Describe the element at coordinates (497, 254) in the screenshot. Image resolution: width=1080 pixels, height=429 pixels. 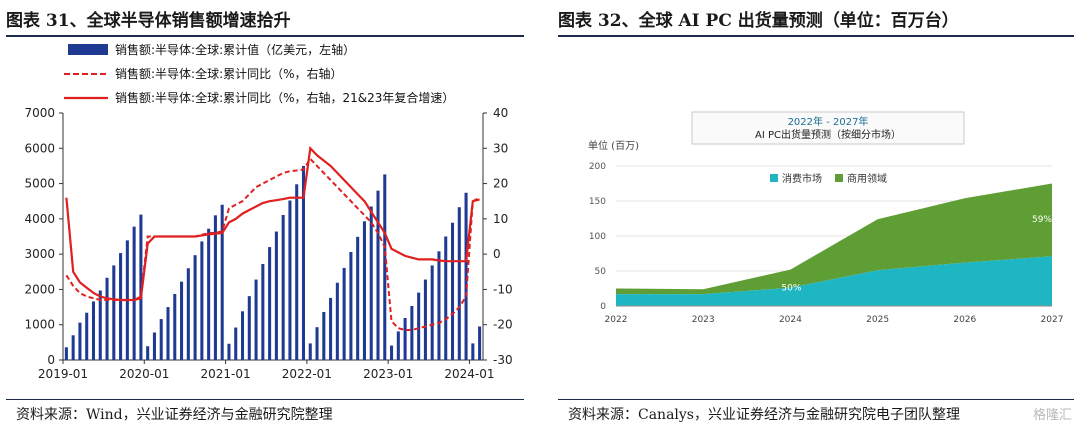
I see `right-y-tick-label: 0` at that location.